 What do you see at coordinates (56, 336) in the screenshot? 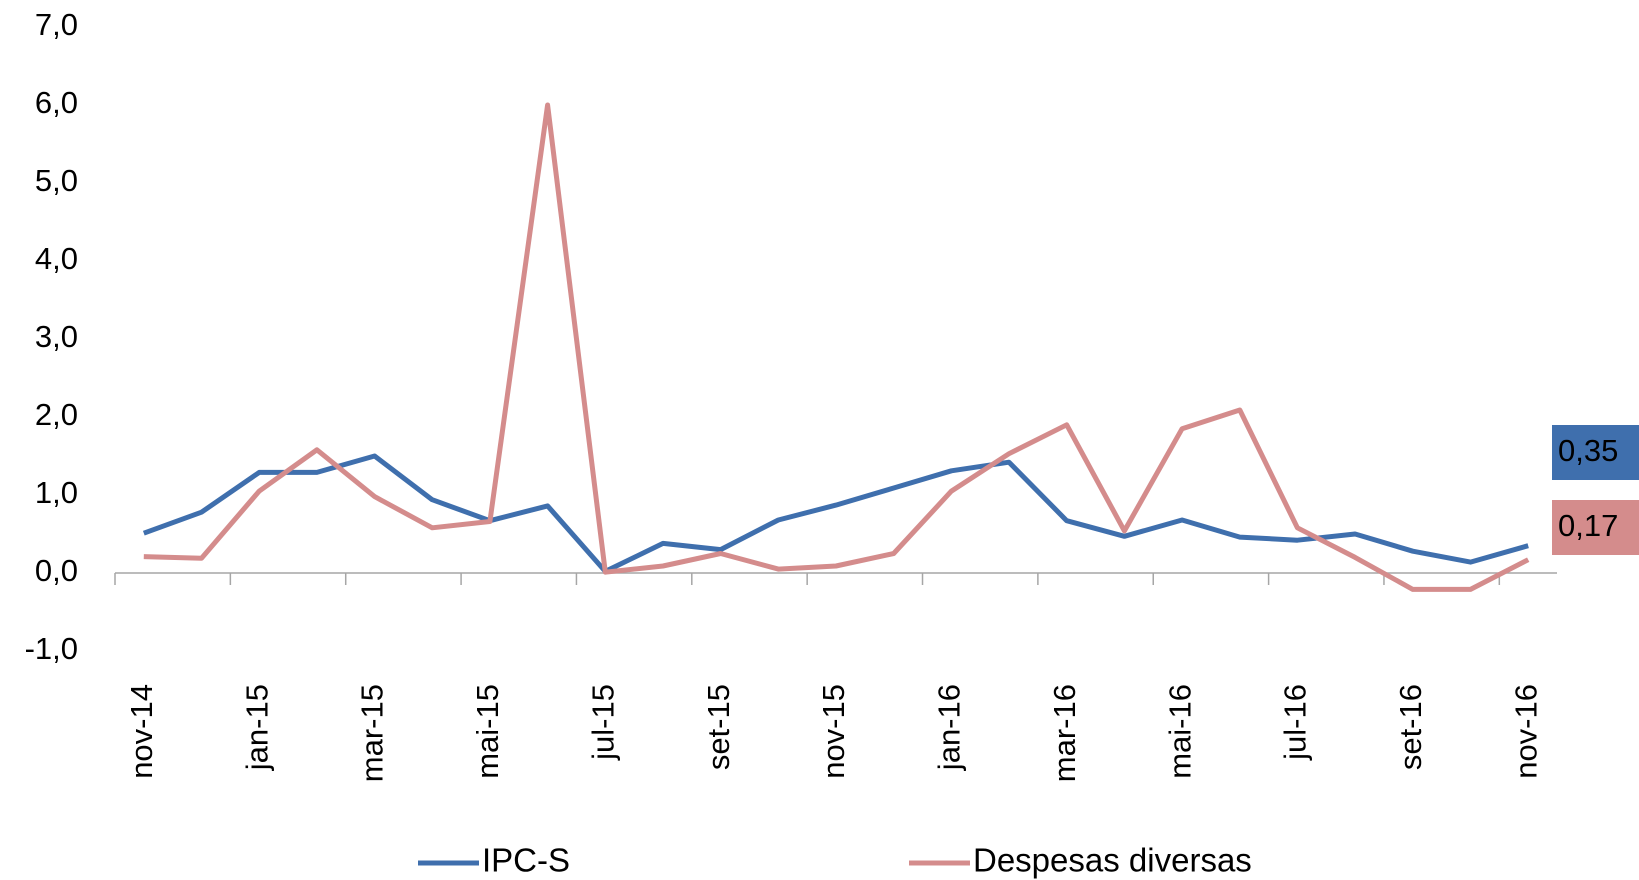
I see `y-tick-label: 3,0` at bounding box center [56, 336].